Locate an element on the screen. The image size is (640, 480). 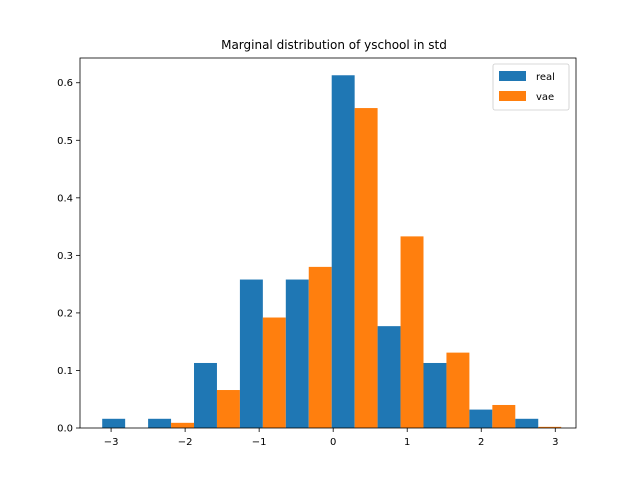
y-tick-label-3: 0.3 is located at coordinates (65, 256).